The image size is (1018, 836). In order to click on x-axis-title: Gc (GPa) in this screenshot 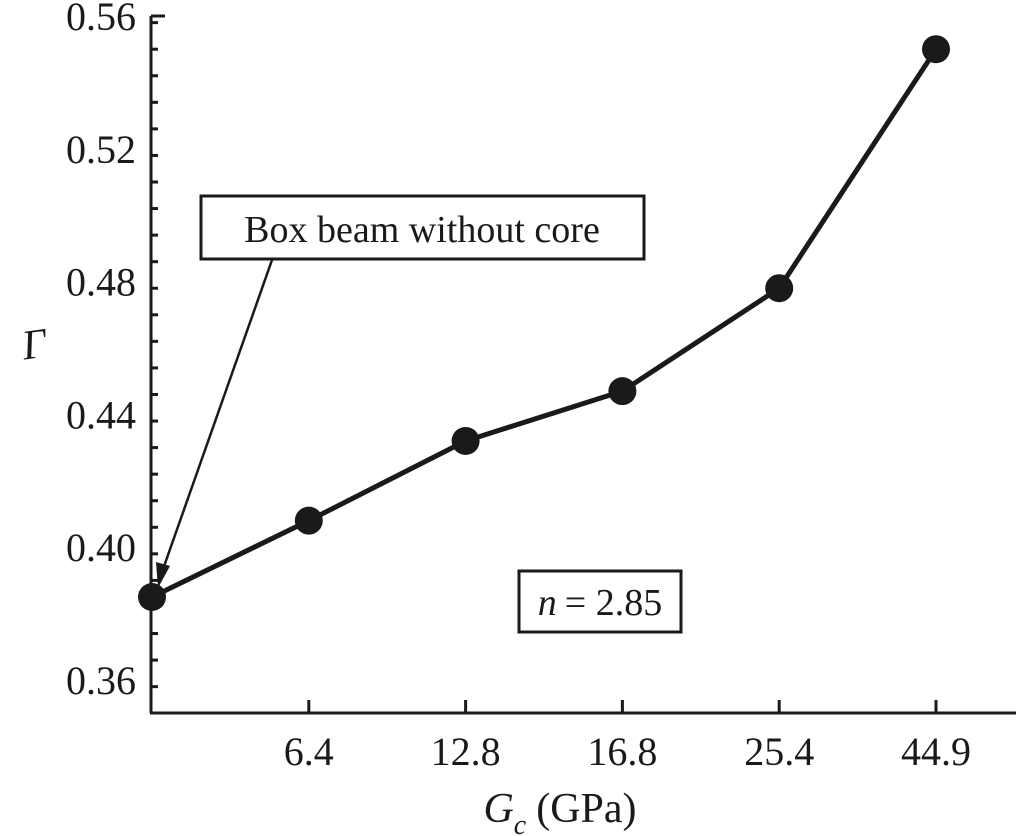, I will do `click(559, 811)`.